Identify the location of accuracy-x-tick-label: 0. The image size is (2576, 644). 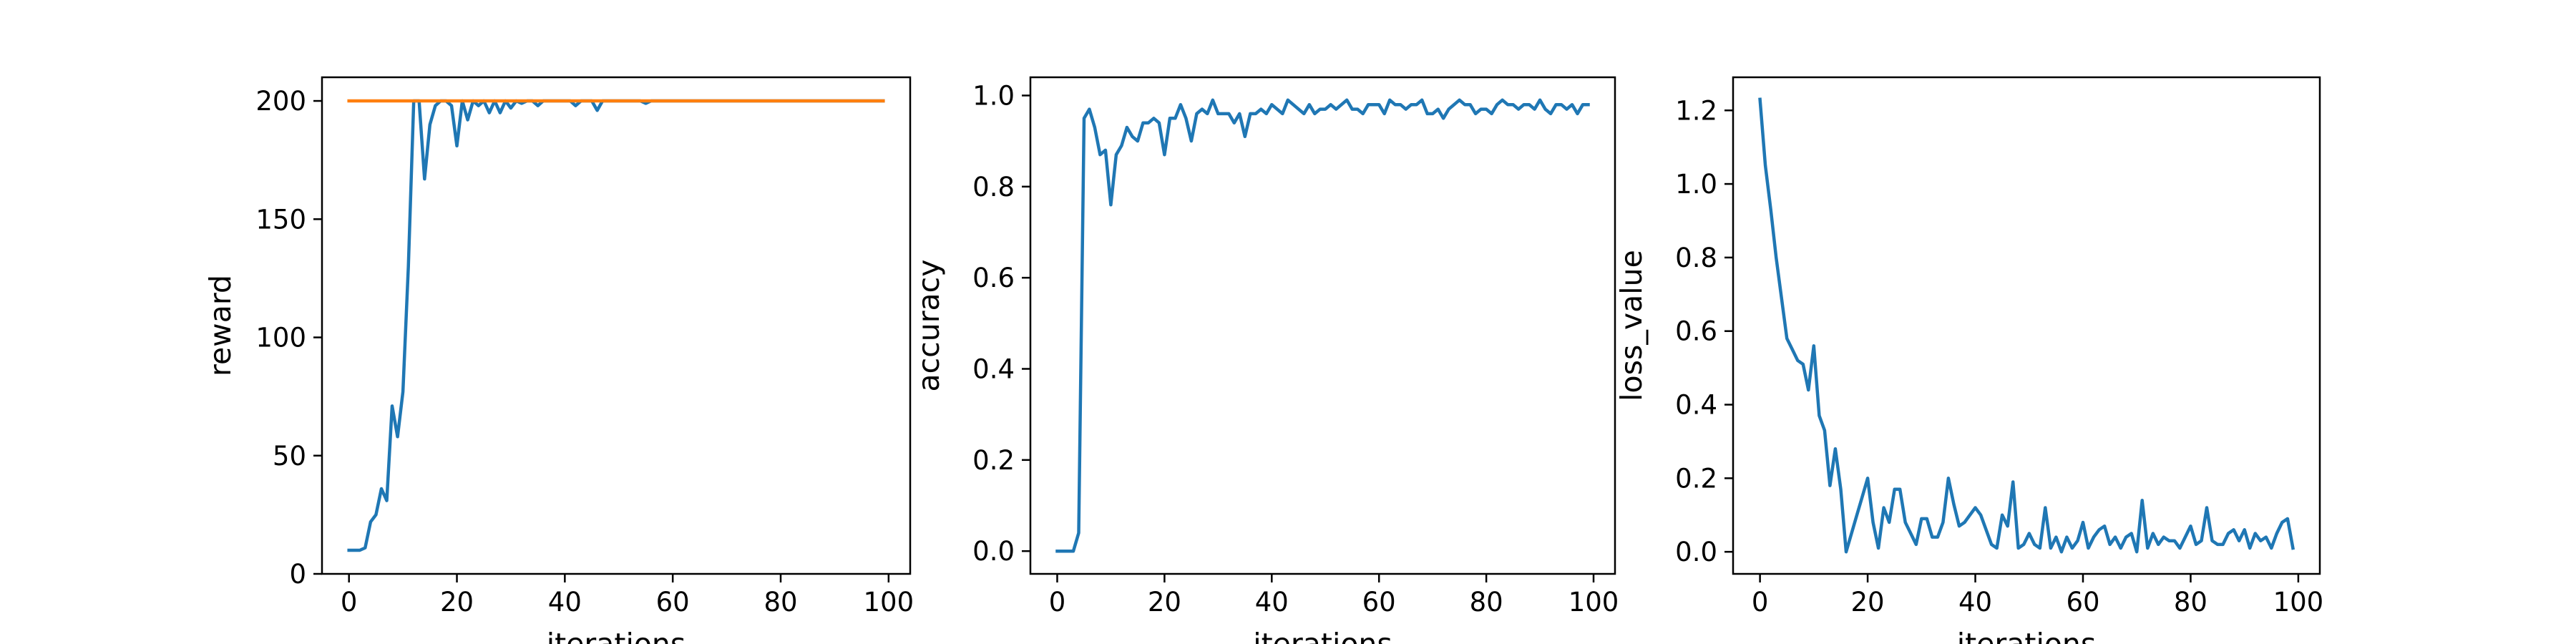
(1057, 602).